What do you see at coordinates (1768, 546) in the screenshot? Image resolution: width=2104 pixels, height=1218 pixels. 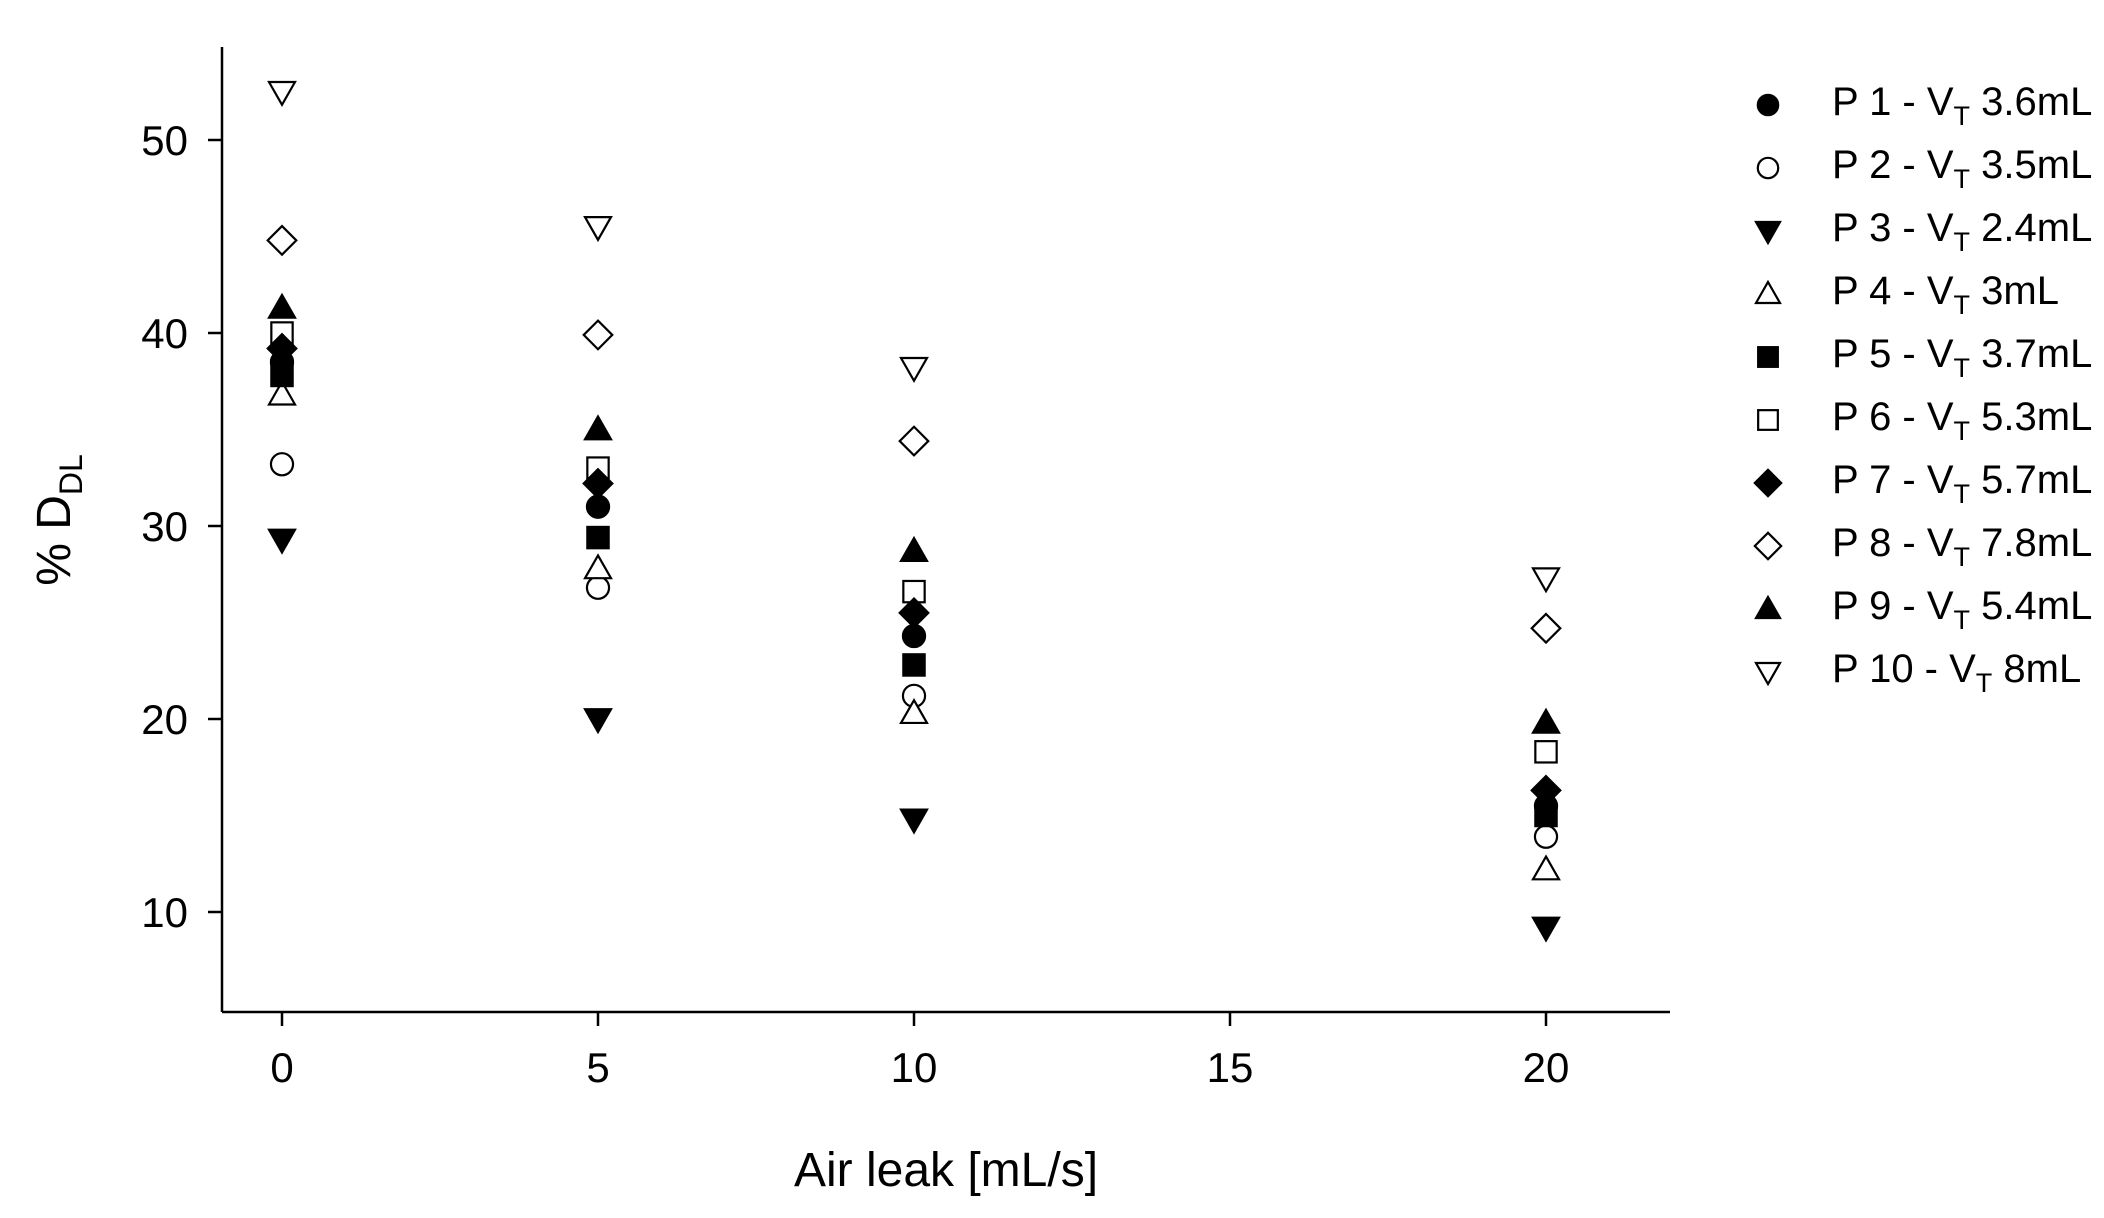 I see `legend-marker-p8` at bounding box center [1768, 546].